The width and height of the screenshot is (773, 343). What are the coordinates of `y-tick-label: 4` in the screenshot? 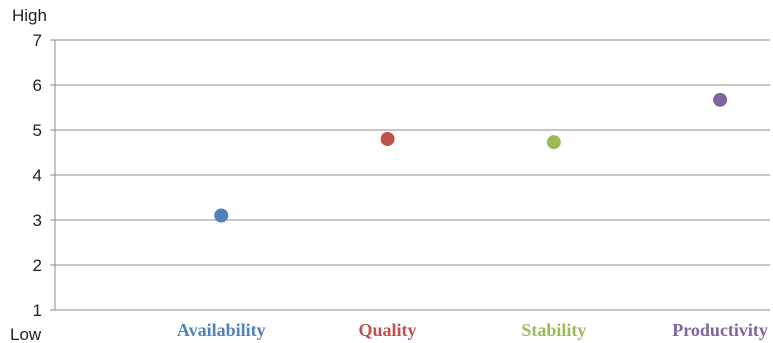 It's located at (37, 175).